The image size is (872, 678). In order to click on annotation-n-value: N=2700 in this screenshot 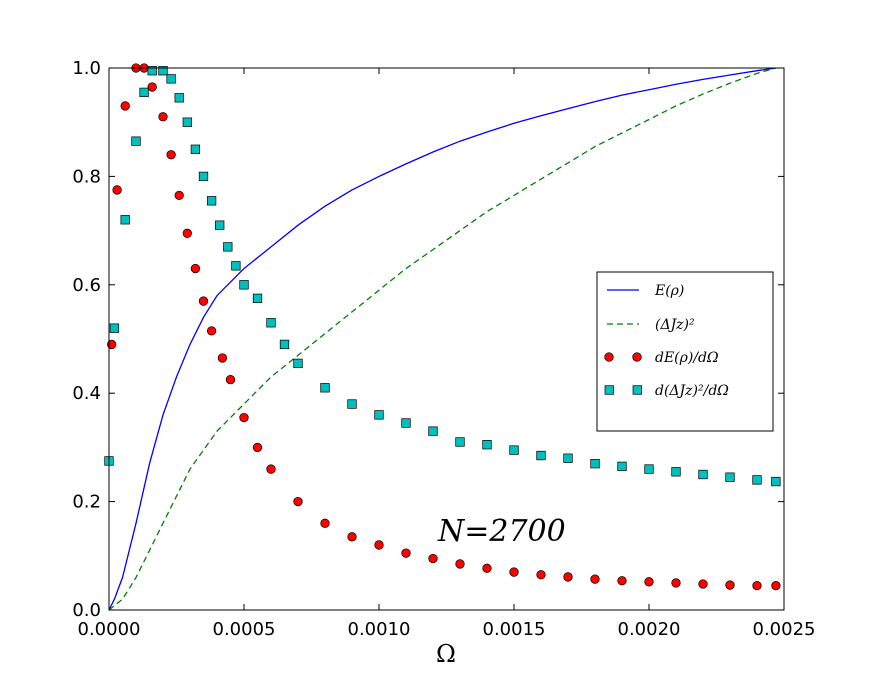, I will do `click(501, 531)`.